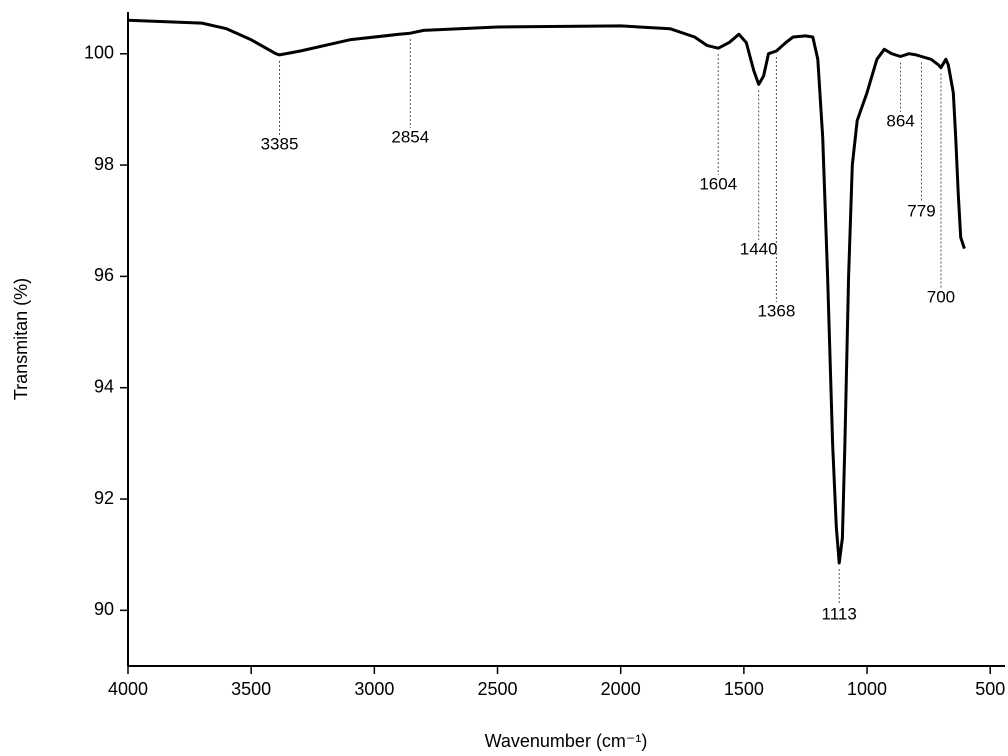 Image resolution: width=1008 pixels, height=756 pixels. What do you see at coordinates (99, 52) in the screenshot?
I see `y-tick-label: 100` at bounding box center [99, 52].